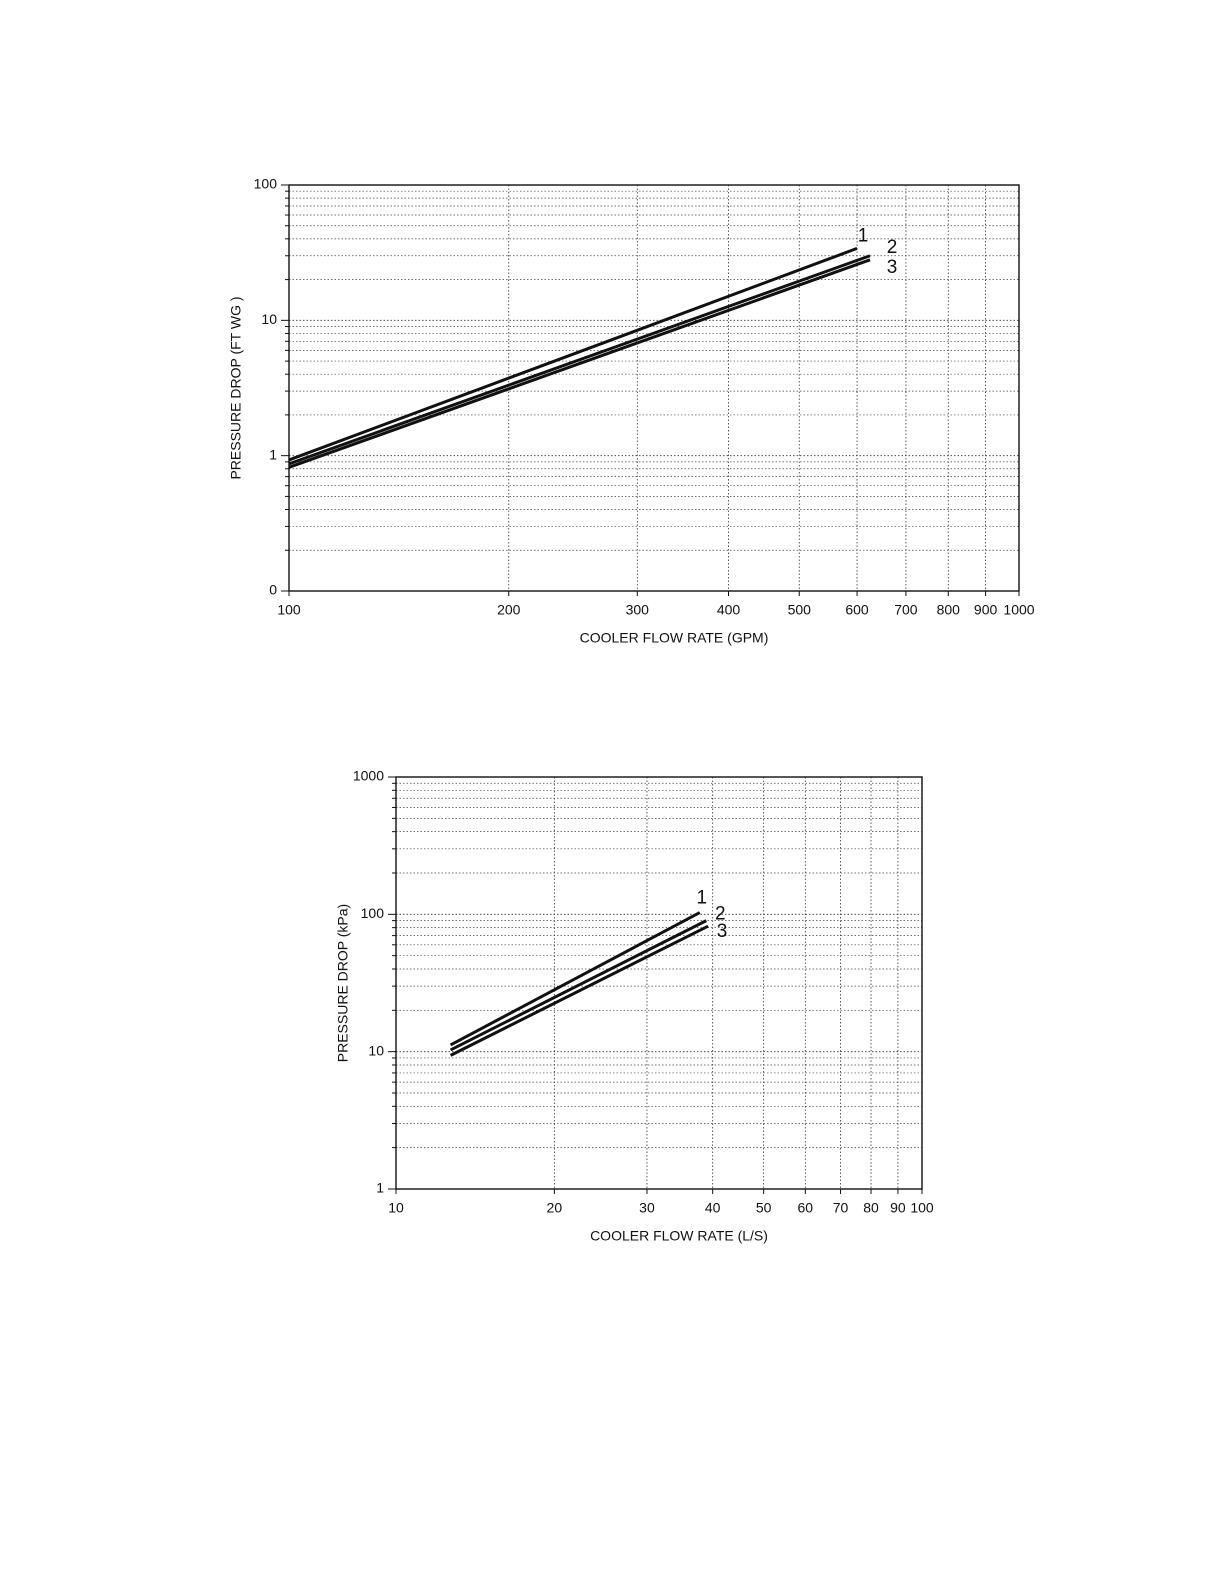  I want to click on x-tick-label: 1000, so click(1018, 610).